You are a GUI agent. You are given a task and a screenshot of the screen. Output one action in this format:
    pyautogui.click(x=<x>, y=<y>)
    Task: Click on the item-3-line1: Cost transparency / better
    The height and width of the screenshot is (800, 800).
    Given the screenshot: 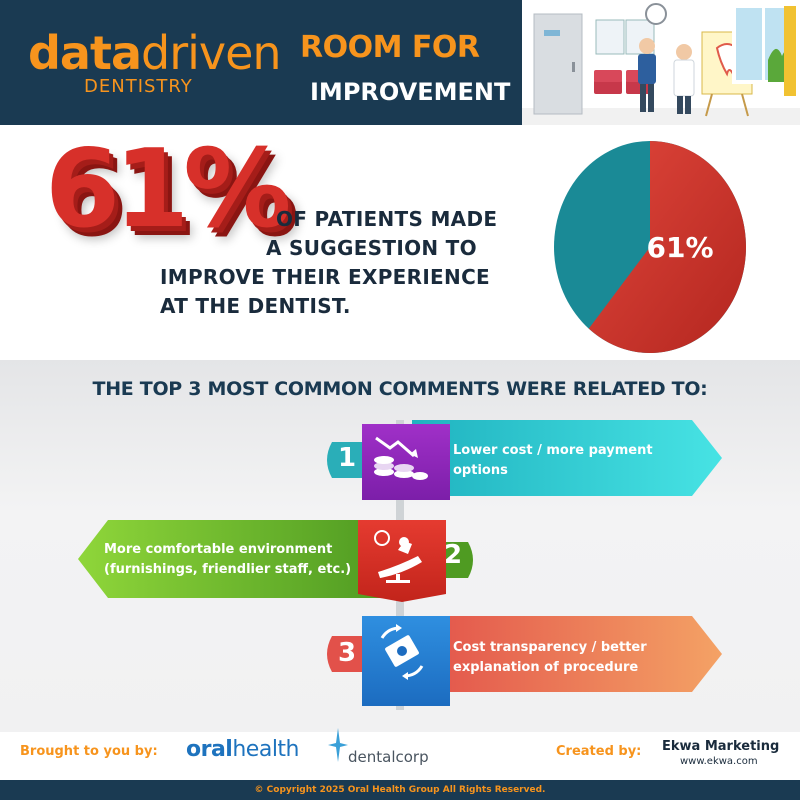 What is the action you would take?
    pyautogui.click(x=550, y=647)
    